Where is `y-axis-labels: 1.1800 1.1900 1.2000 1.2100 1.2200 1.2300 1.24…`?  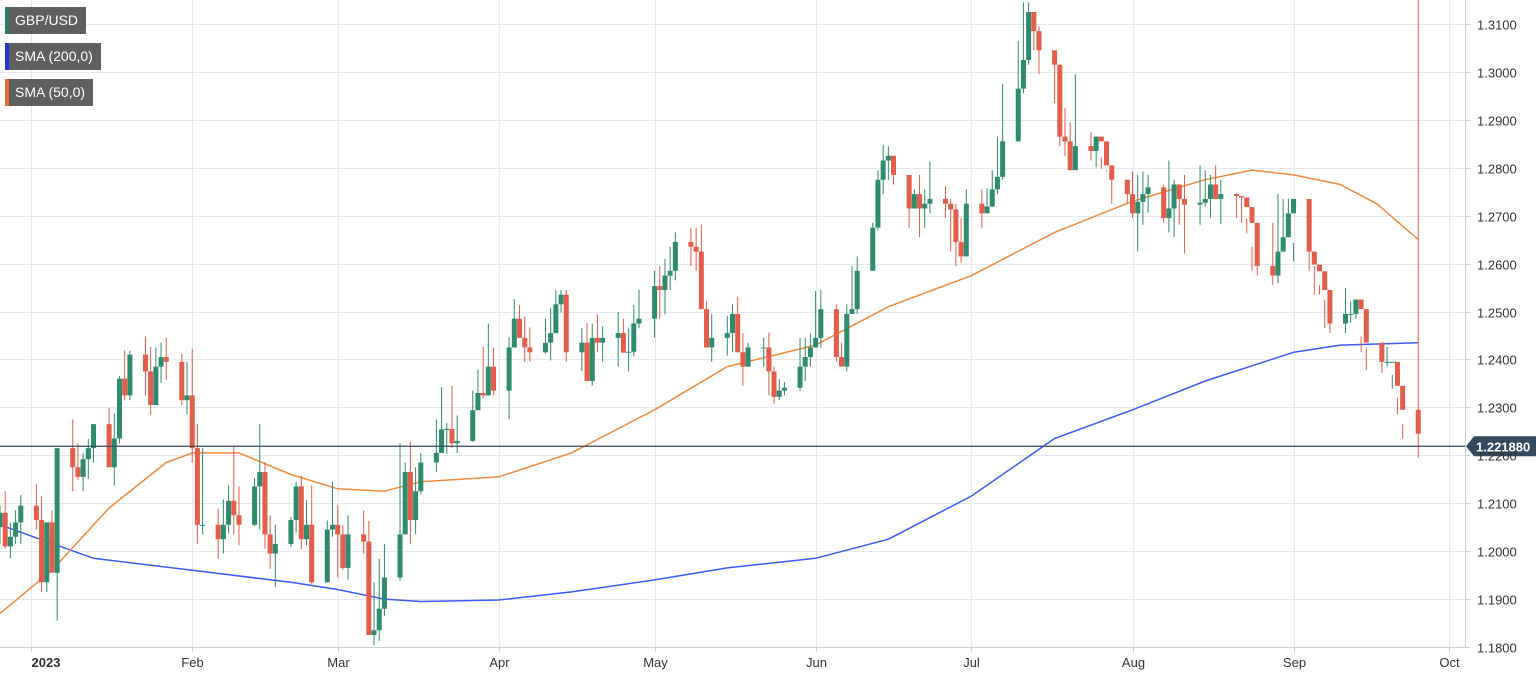 y-axis-labels: 1.1800 1.1900 1.2000 1.2100 1.2200 1.2300 1.24… is located at coordinates (1491, 337).